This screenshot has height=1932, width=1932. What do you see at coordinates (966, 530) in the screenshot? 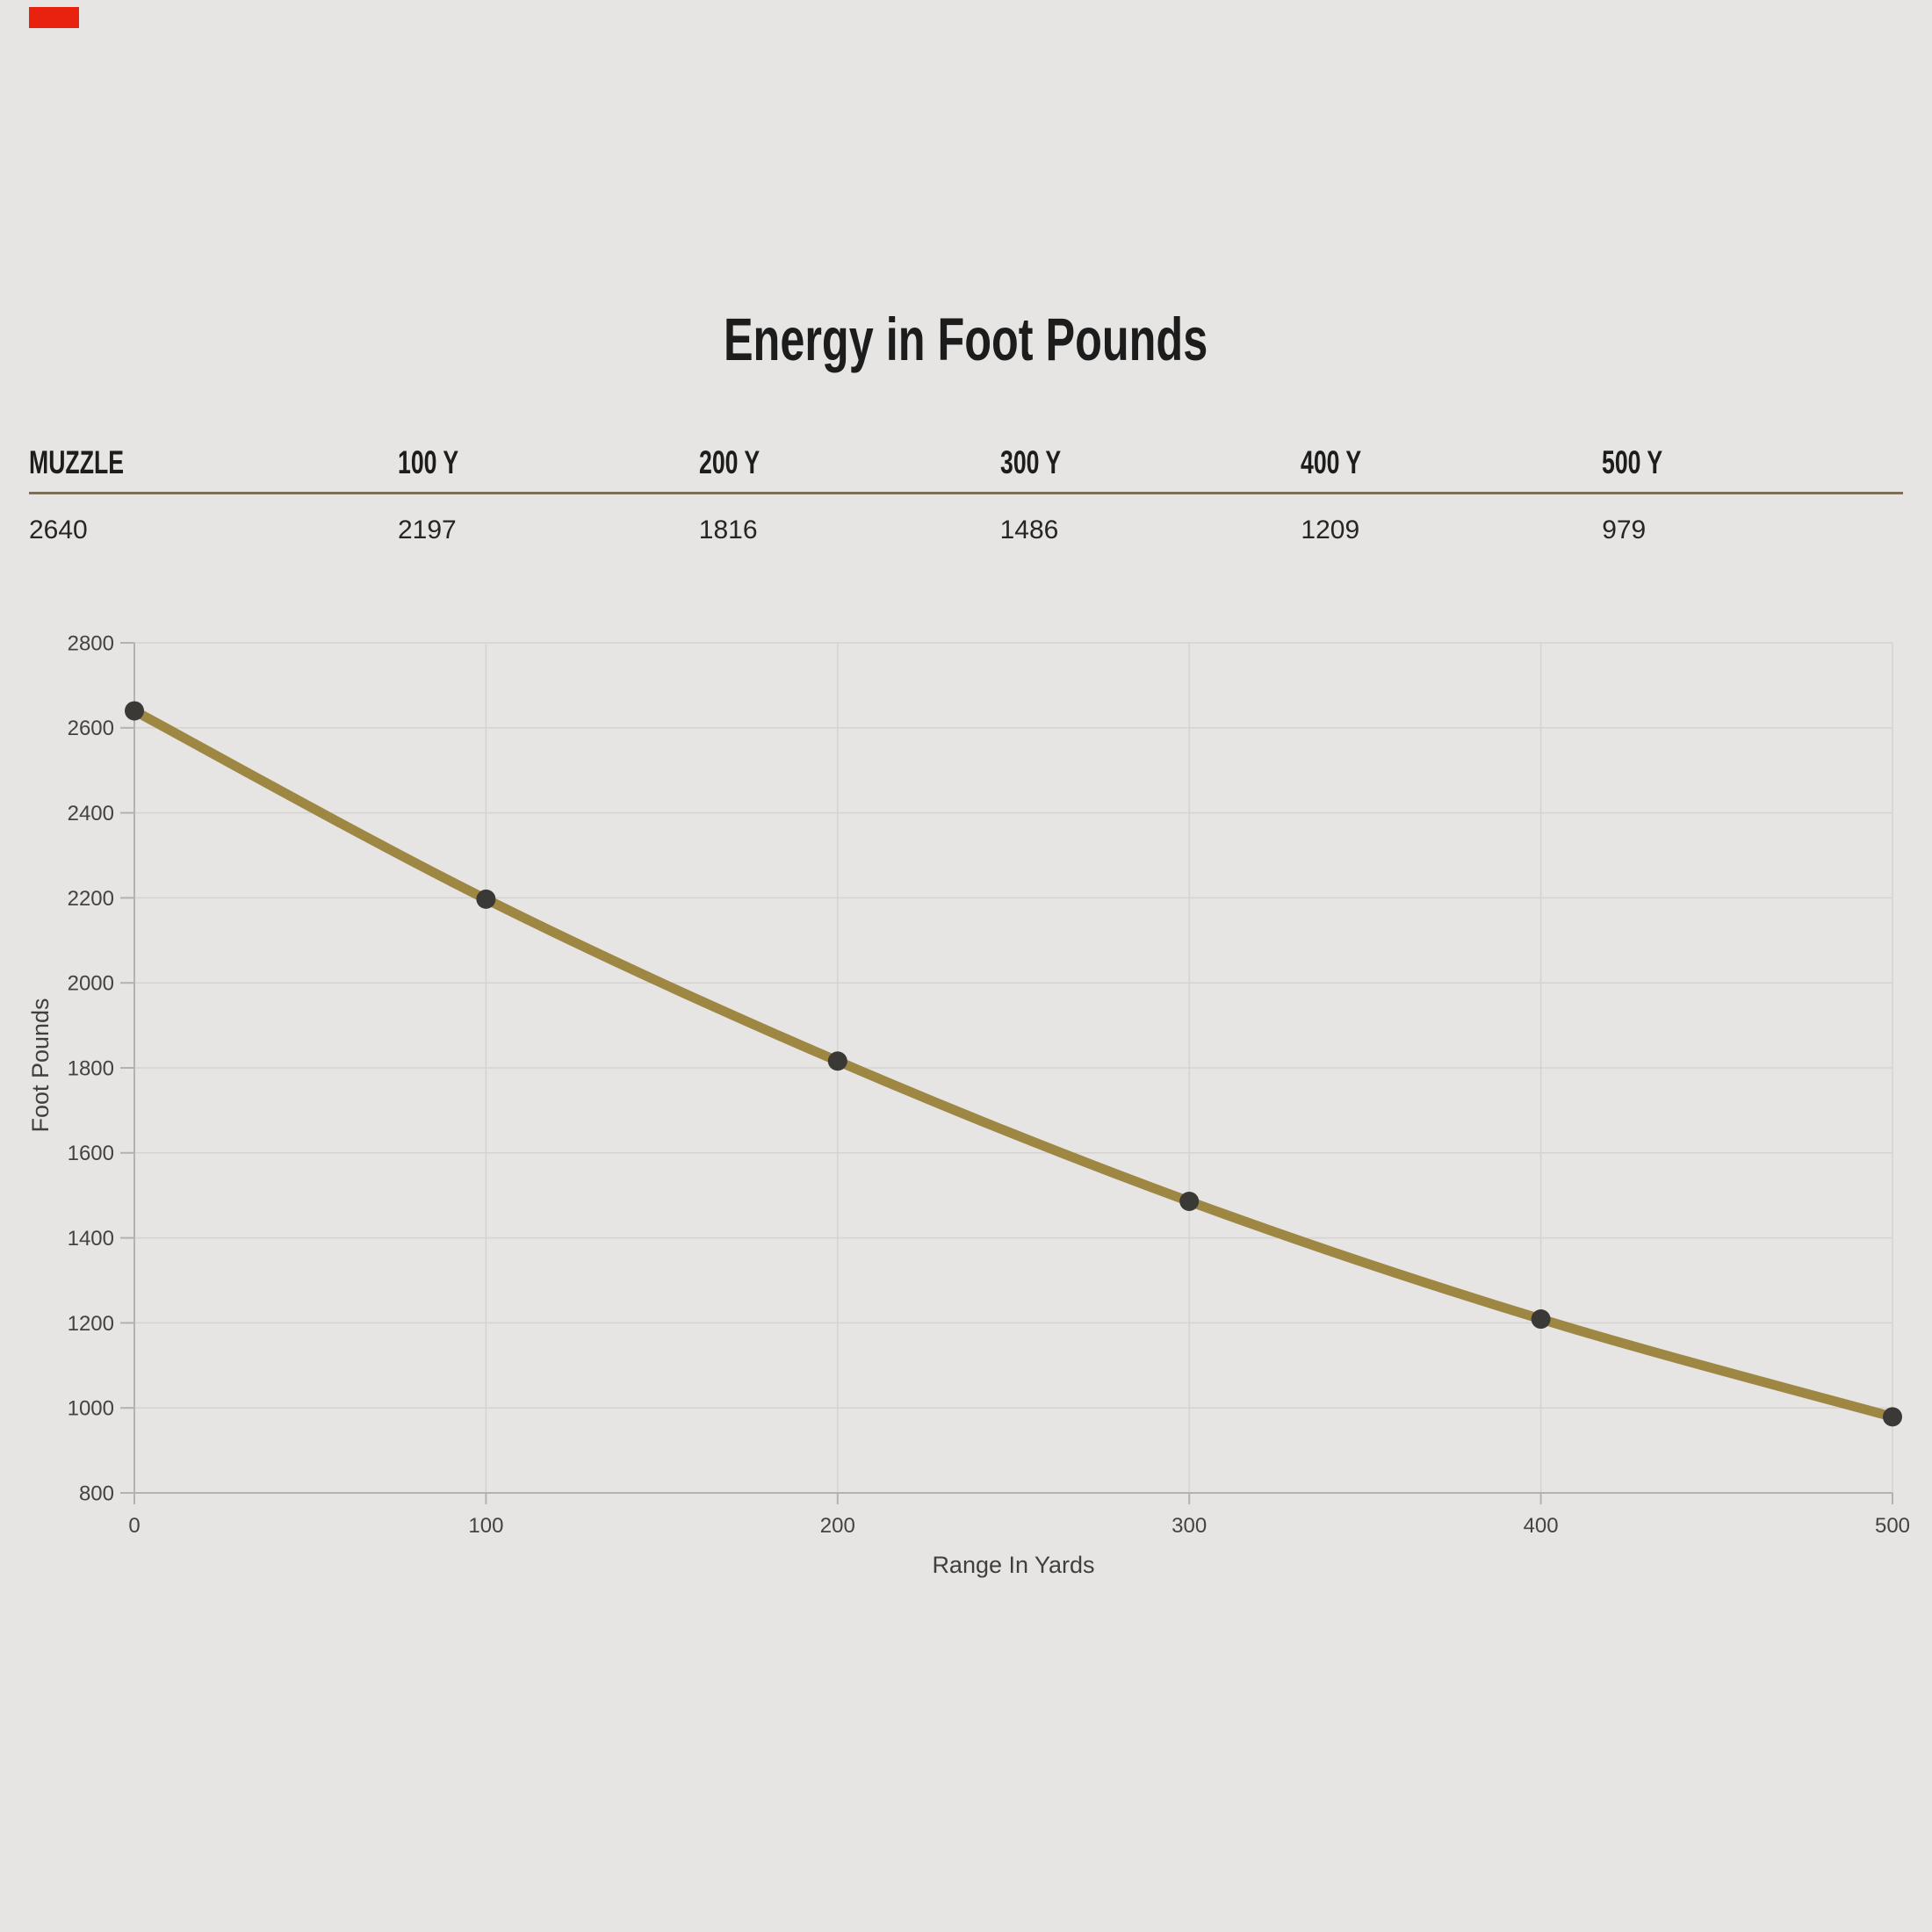
I see `table-value-row: 2640 2197 1816 1486 1209 979` at bounding box center [966, 530].